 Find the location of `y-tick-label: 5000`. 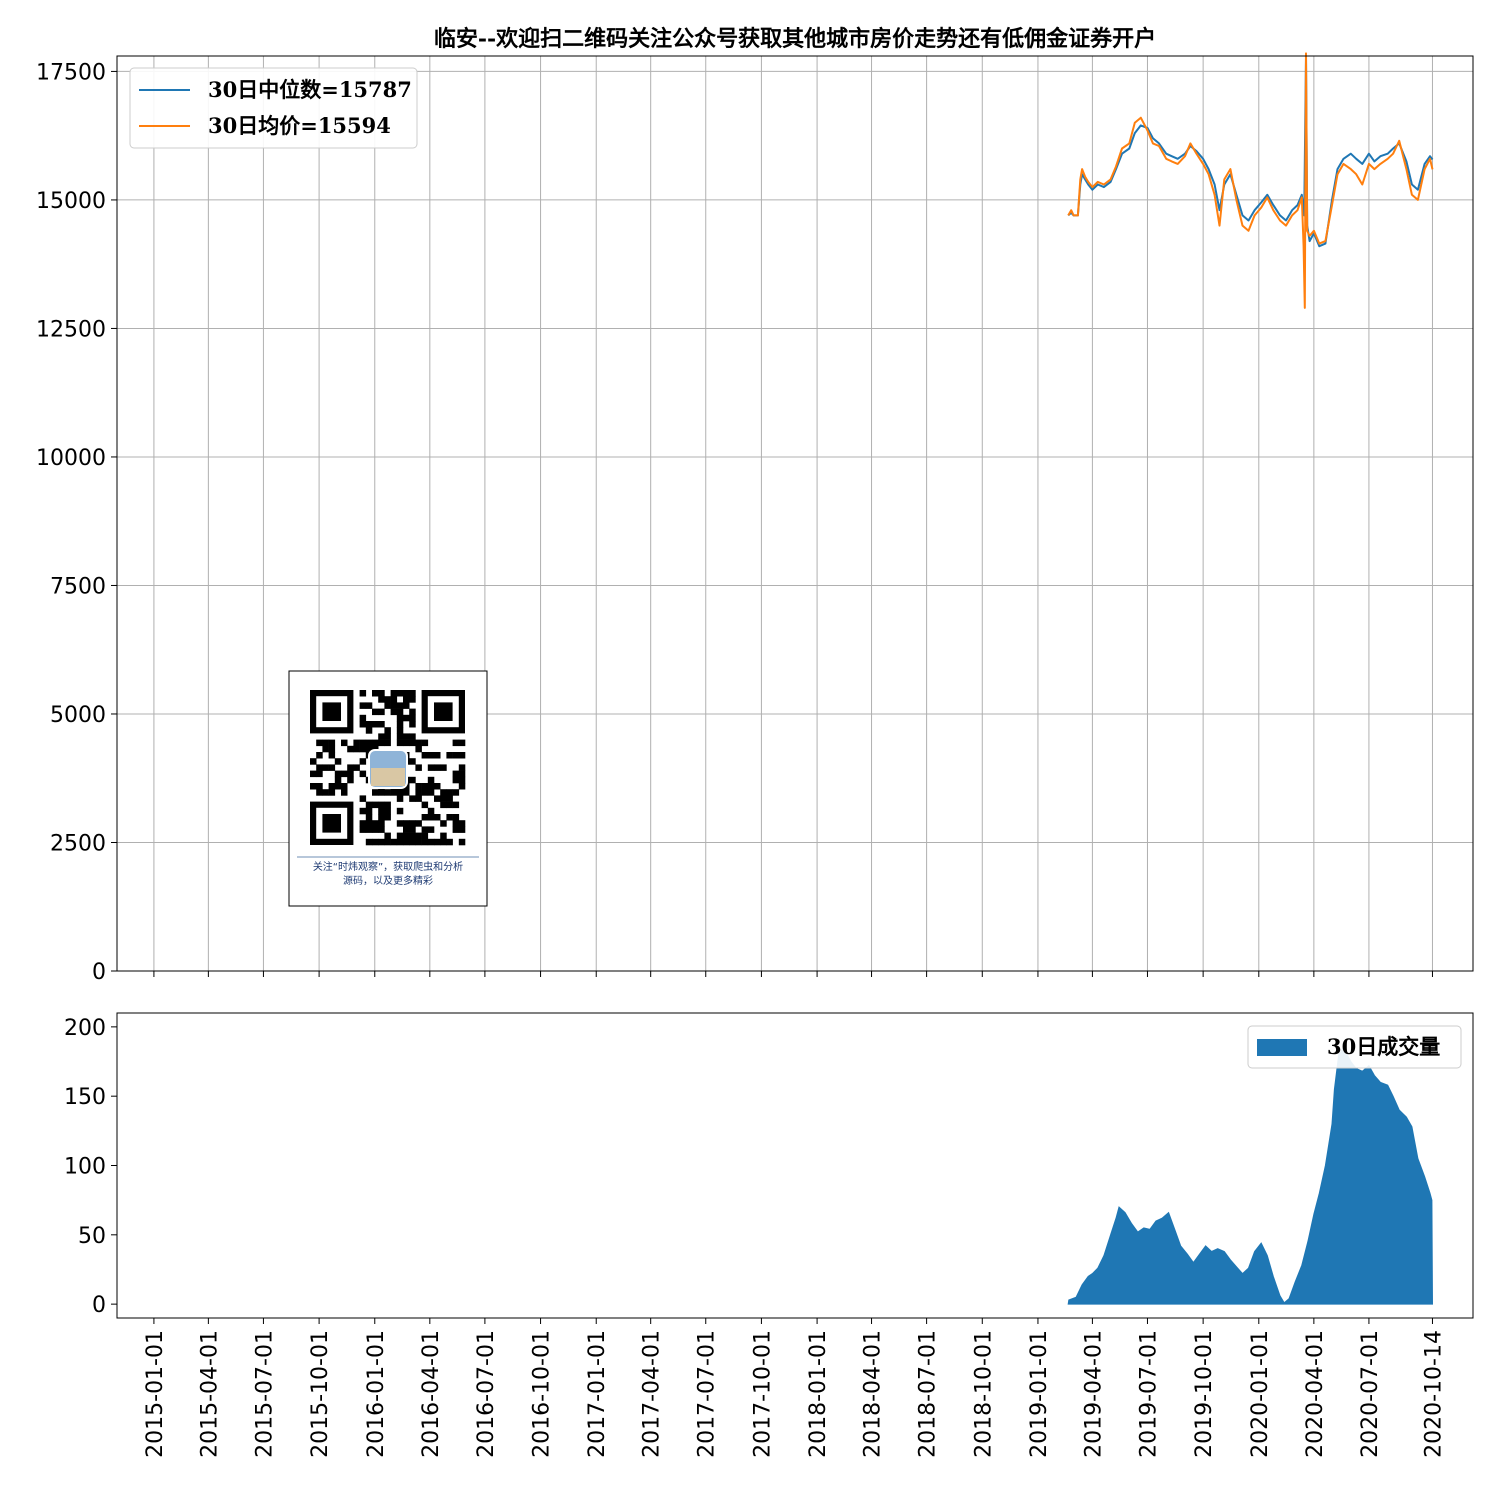

y-tick-label: 5000 is located at coordinates (78, 715).